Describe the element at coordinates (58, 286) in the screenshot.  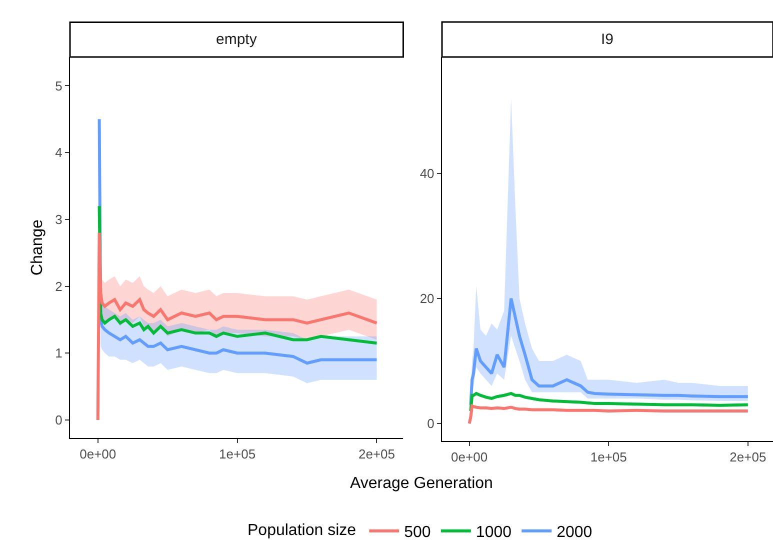
I see `y-tick-label: 2` at that location.